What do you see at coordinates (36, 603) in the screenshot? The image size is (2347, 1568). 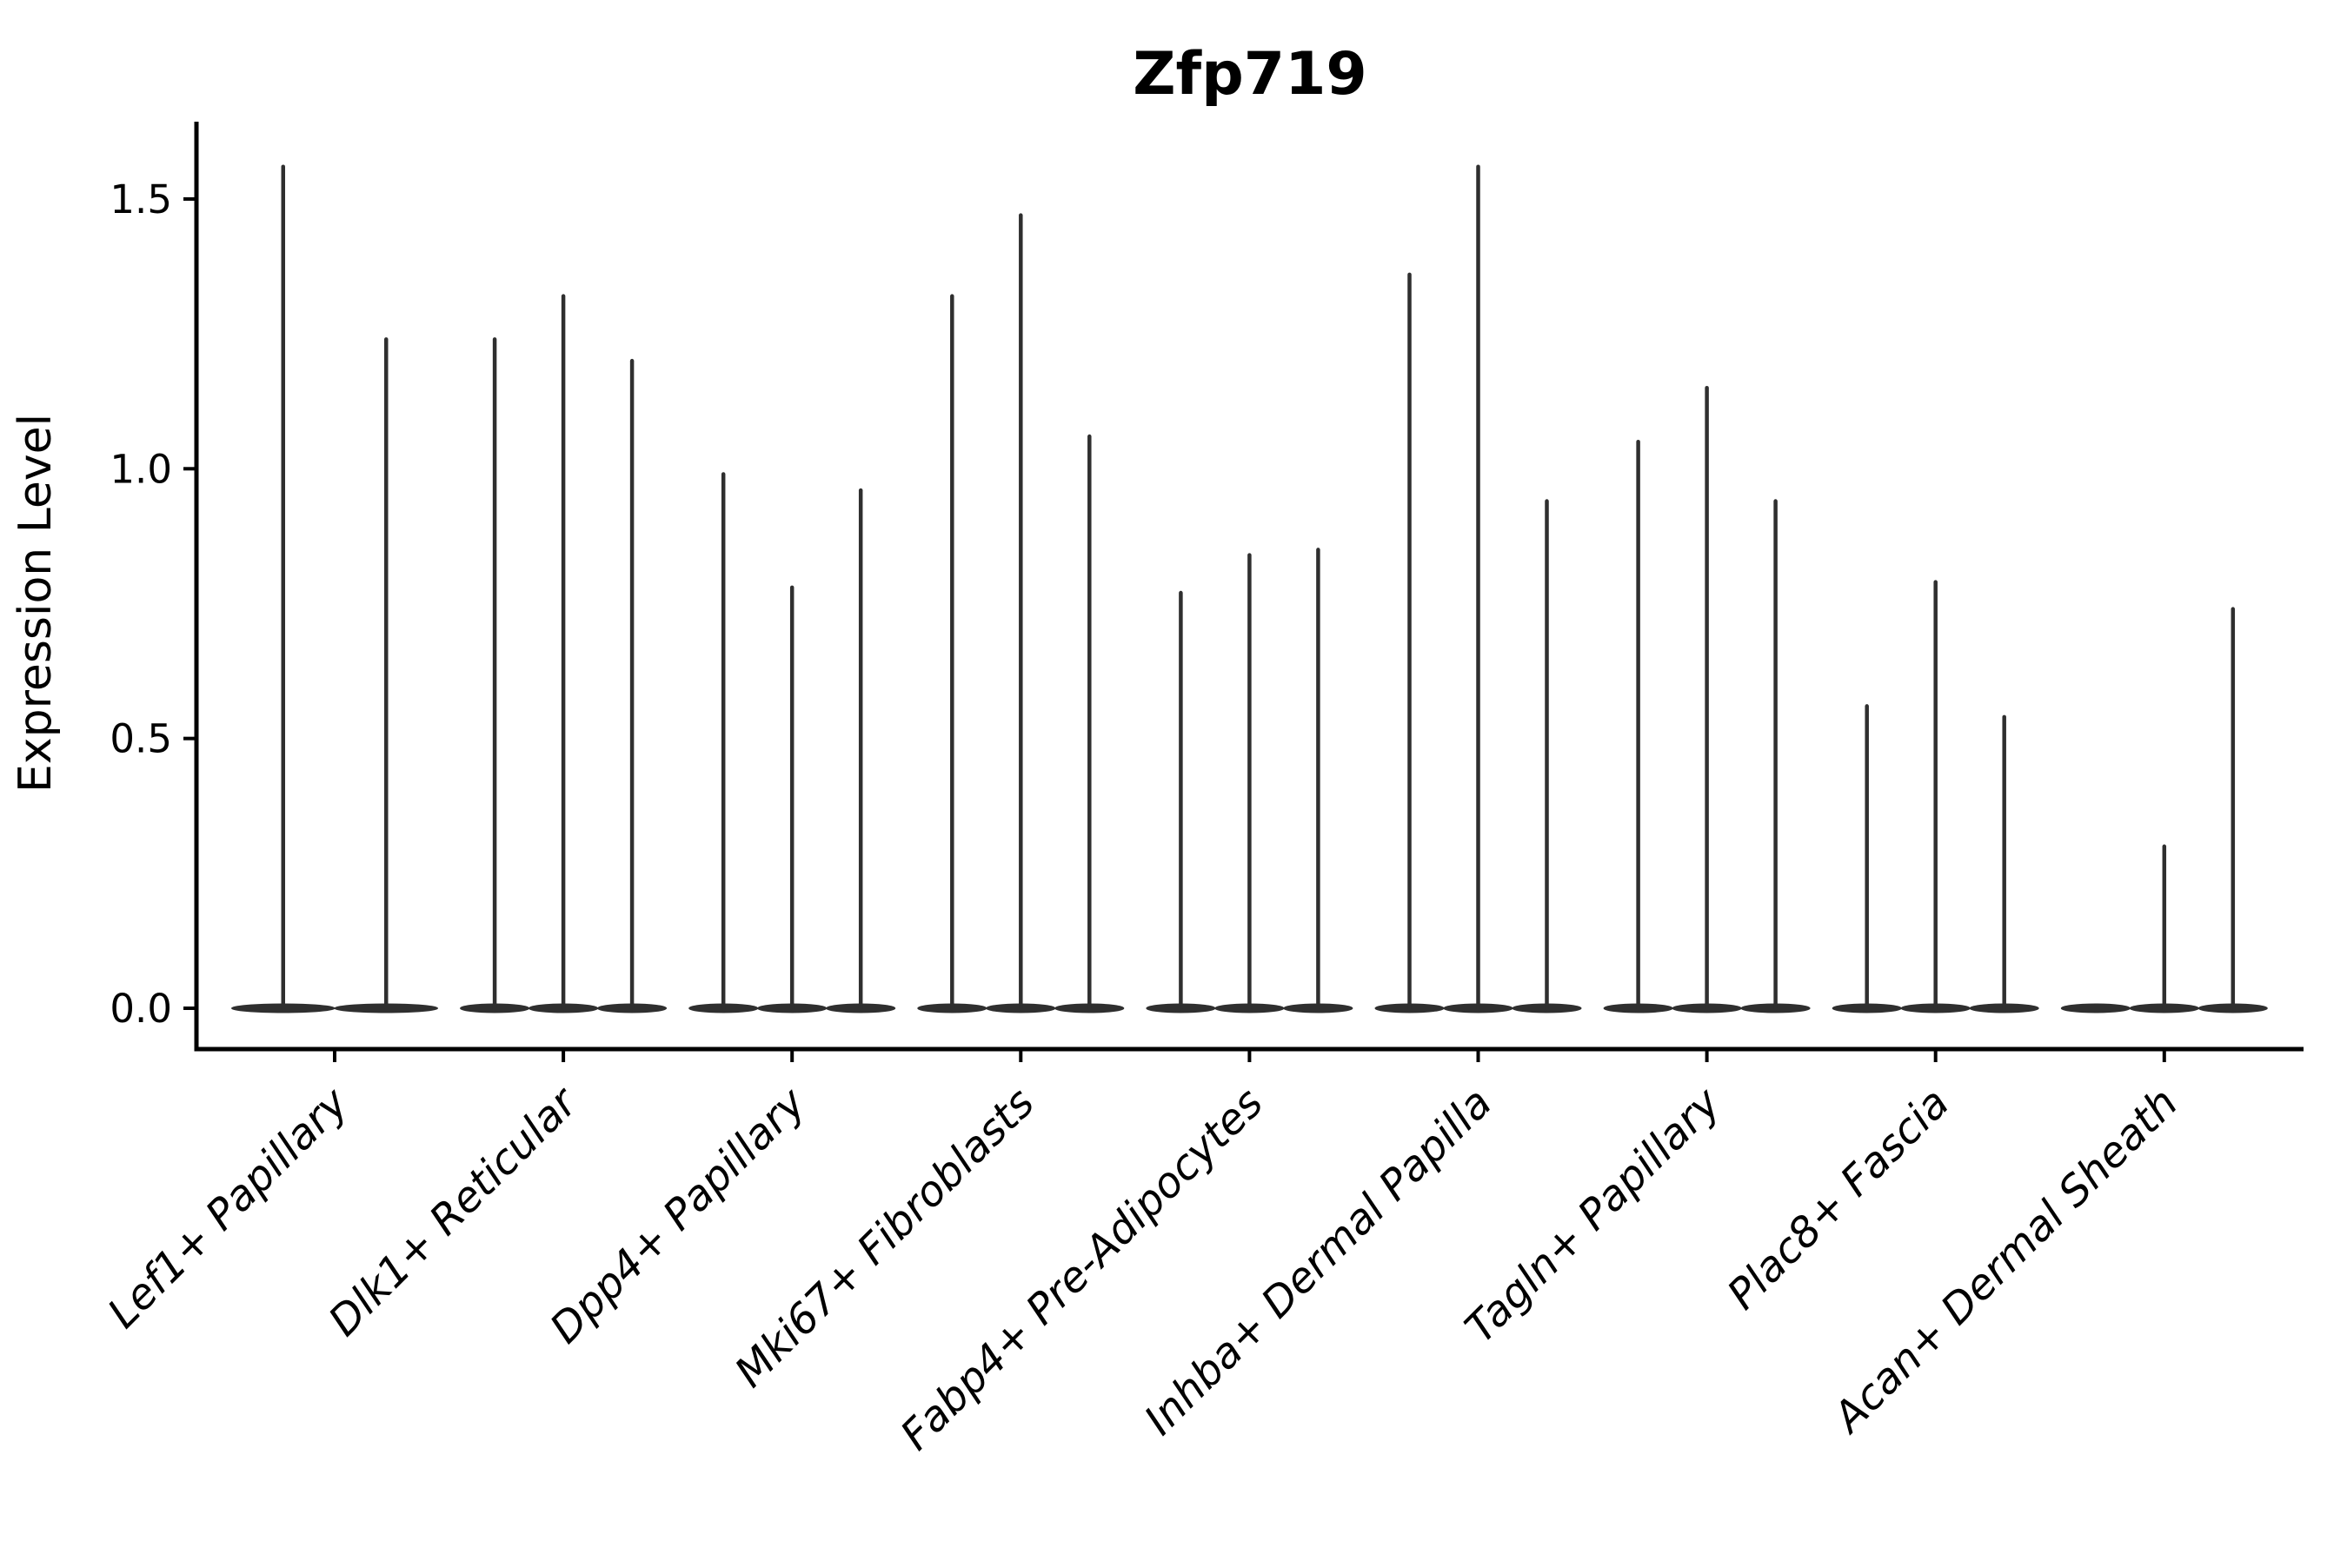 I see `y-axis-label: Expression Level` at bounding box center [36, 603].